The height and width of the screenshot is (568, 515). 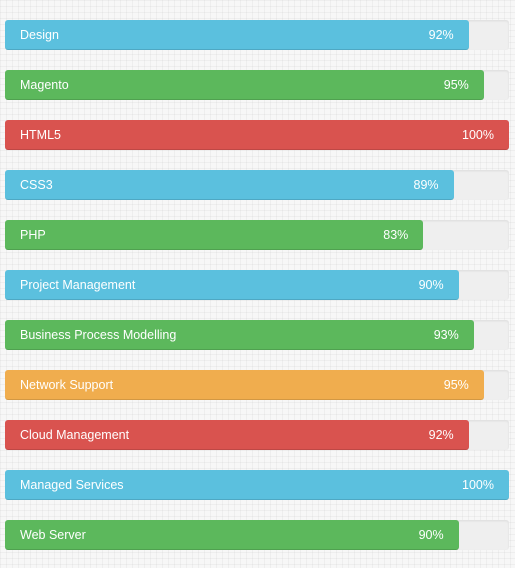 I want to click on skill-bar-fill: HTML5 100%, so click(x=257, y=135).